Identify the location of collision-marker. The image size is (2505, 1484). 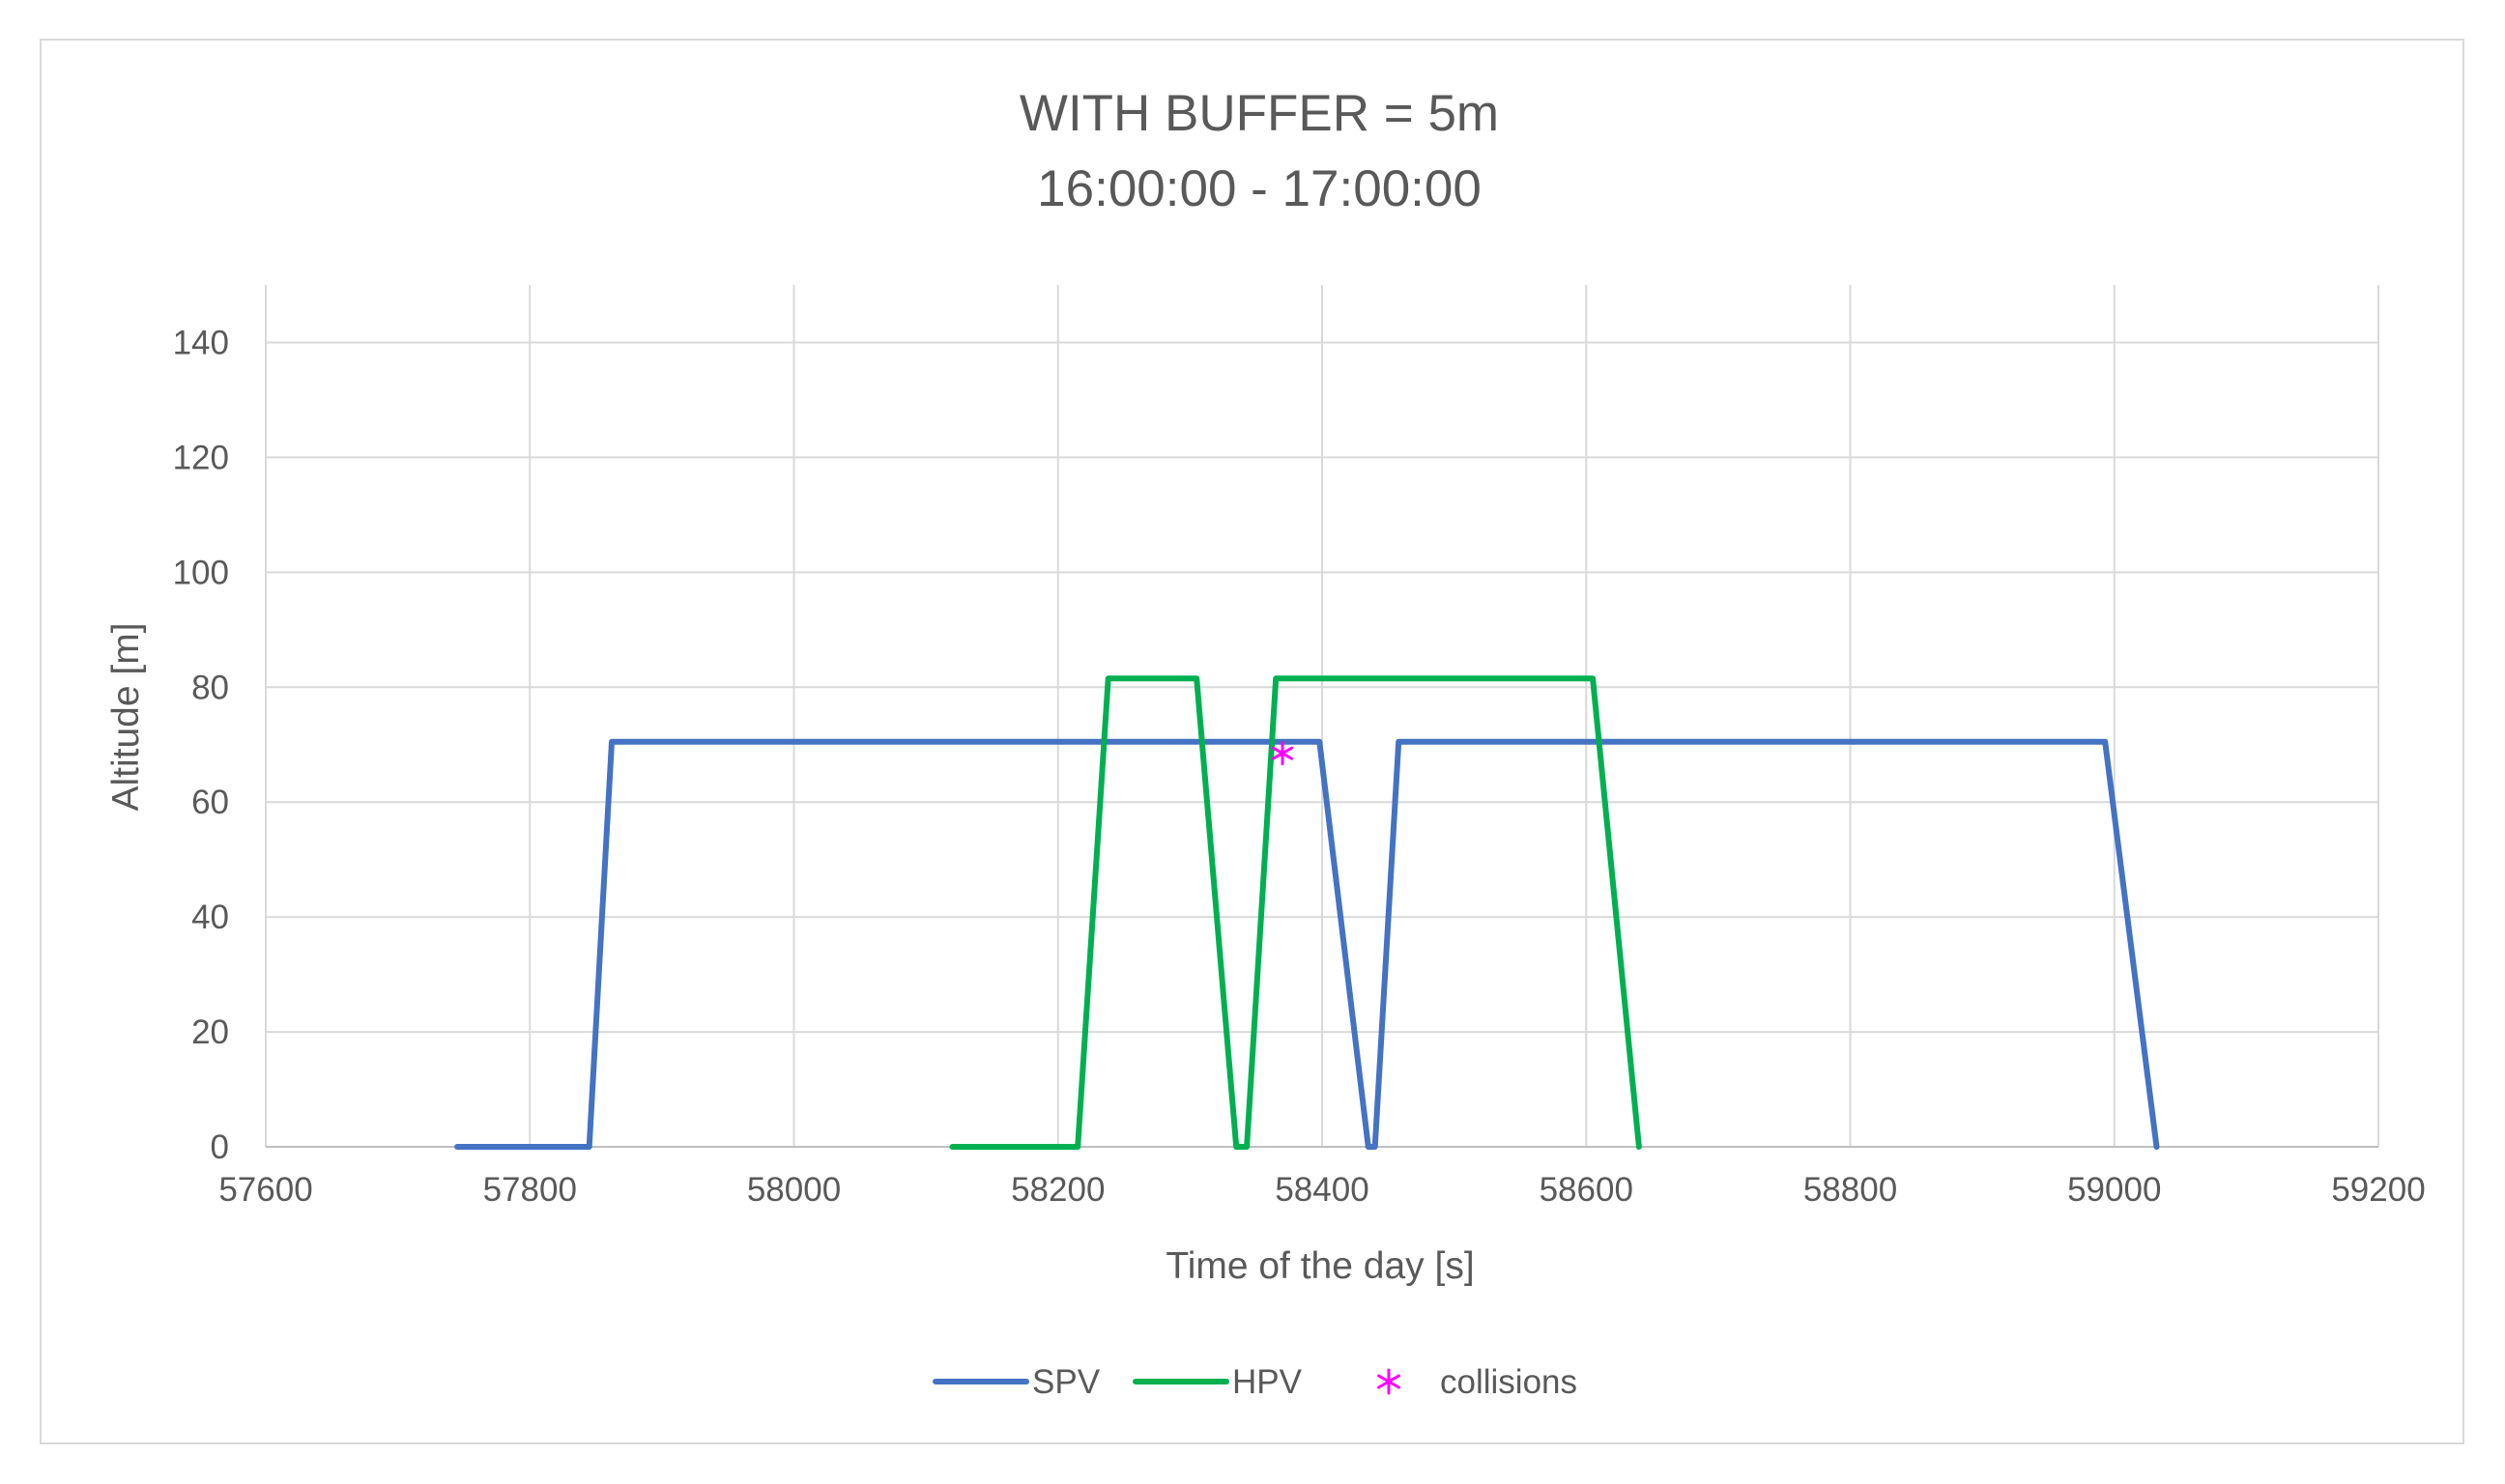
(1283, 753).